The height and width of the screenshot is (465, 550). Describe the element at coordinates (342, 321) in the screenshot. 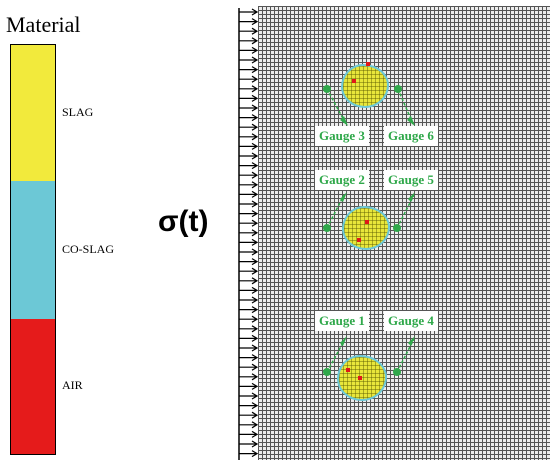

I see `gauge-1-label: Gauge 1` at that location.